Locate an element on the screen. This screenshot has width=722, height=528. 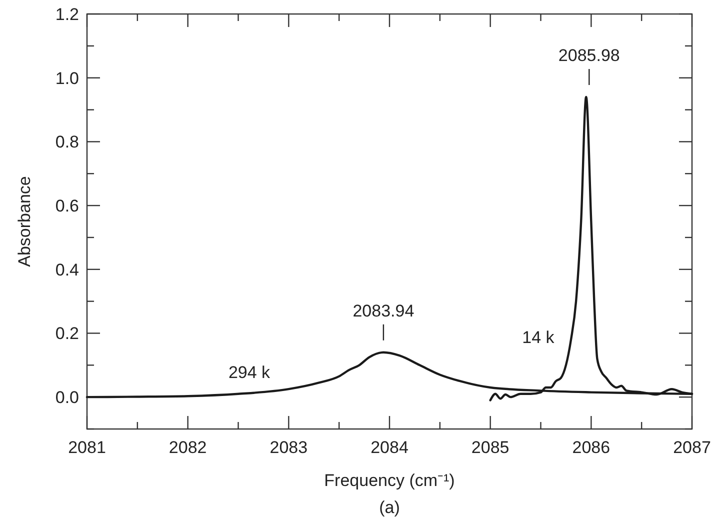
y-tick-label: 0.6 is located at coordinates (67, 206).